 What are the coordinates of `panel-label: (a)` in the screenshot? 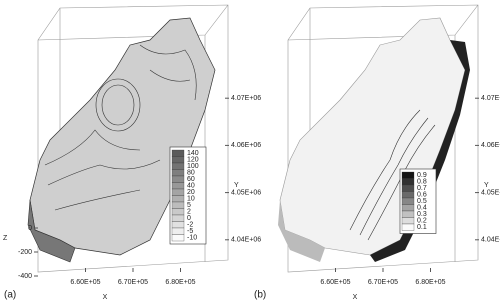 It's located at (10, 295).